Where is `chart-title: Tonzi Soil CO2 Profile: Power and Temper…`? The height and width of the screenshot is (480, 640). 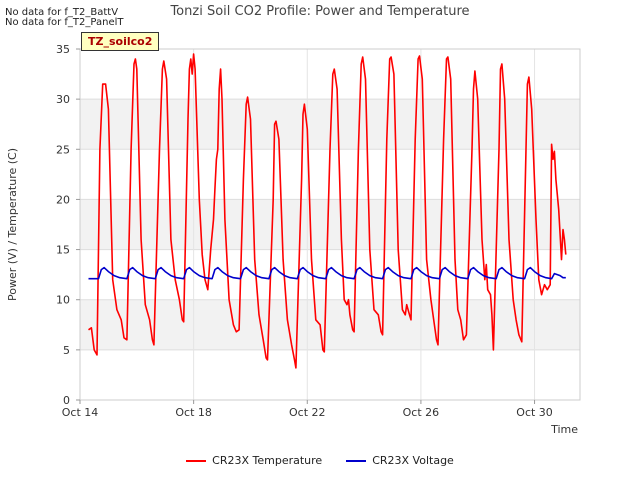 chart-title: Tonzi Soil CO2 Profile: Power and Temper… is located at coordinates (320, 11).